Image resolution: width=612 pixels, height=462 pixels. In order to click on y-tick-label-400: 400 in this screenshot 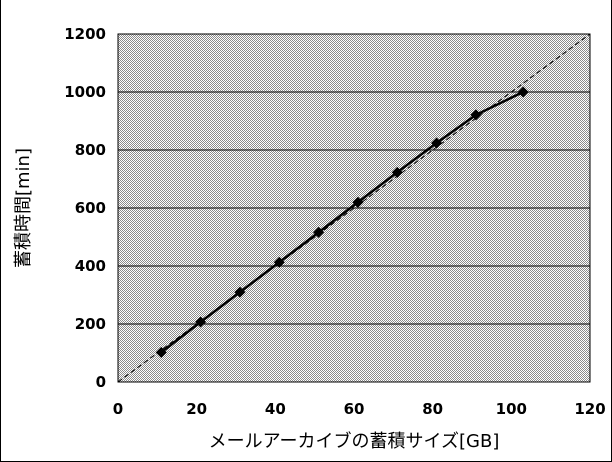, I will do `click(90, 266)`.